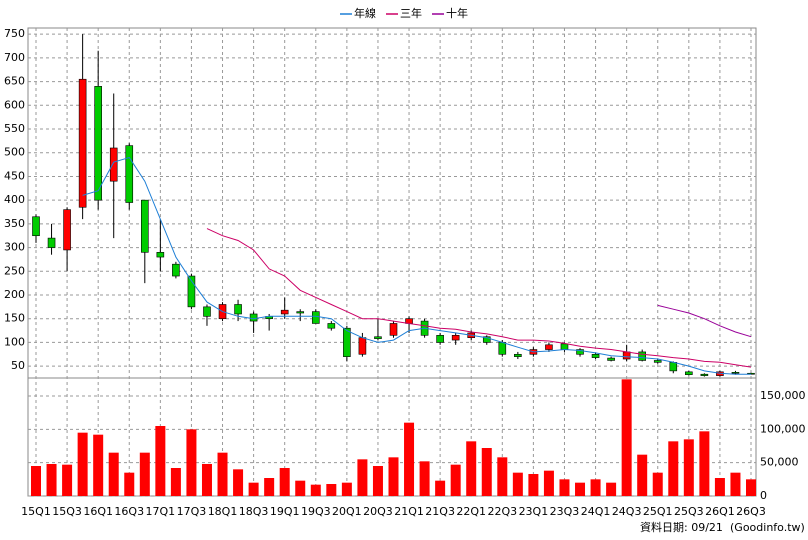 Image resolution: width=808 pixels, height=540 pixels. I want to click on y-tick-label: 50, so click(18, 365).